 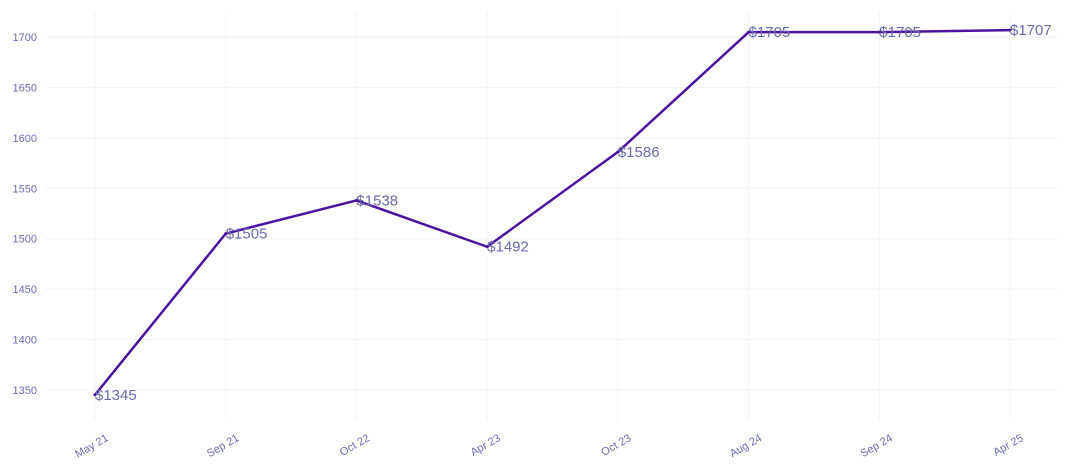 I want to click on y-tick-label: 1400, so click(x=25, y=340).